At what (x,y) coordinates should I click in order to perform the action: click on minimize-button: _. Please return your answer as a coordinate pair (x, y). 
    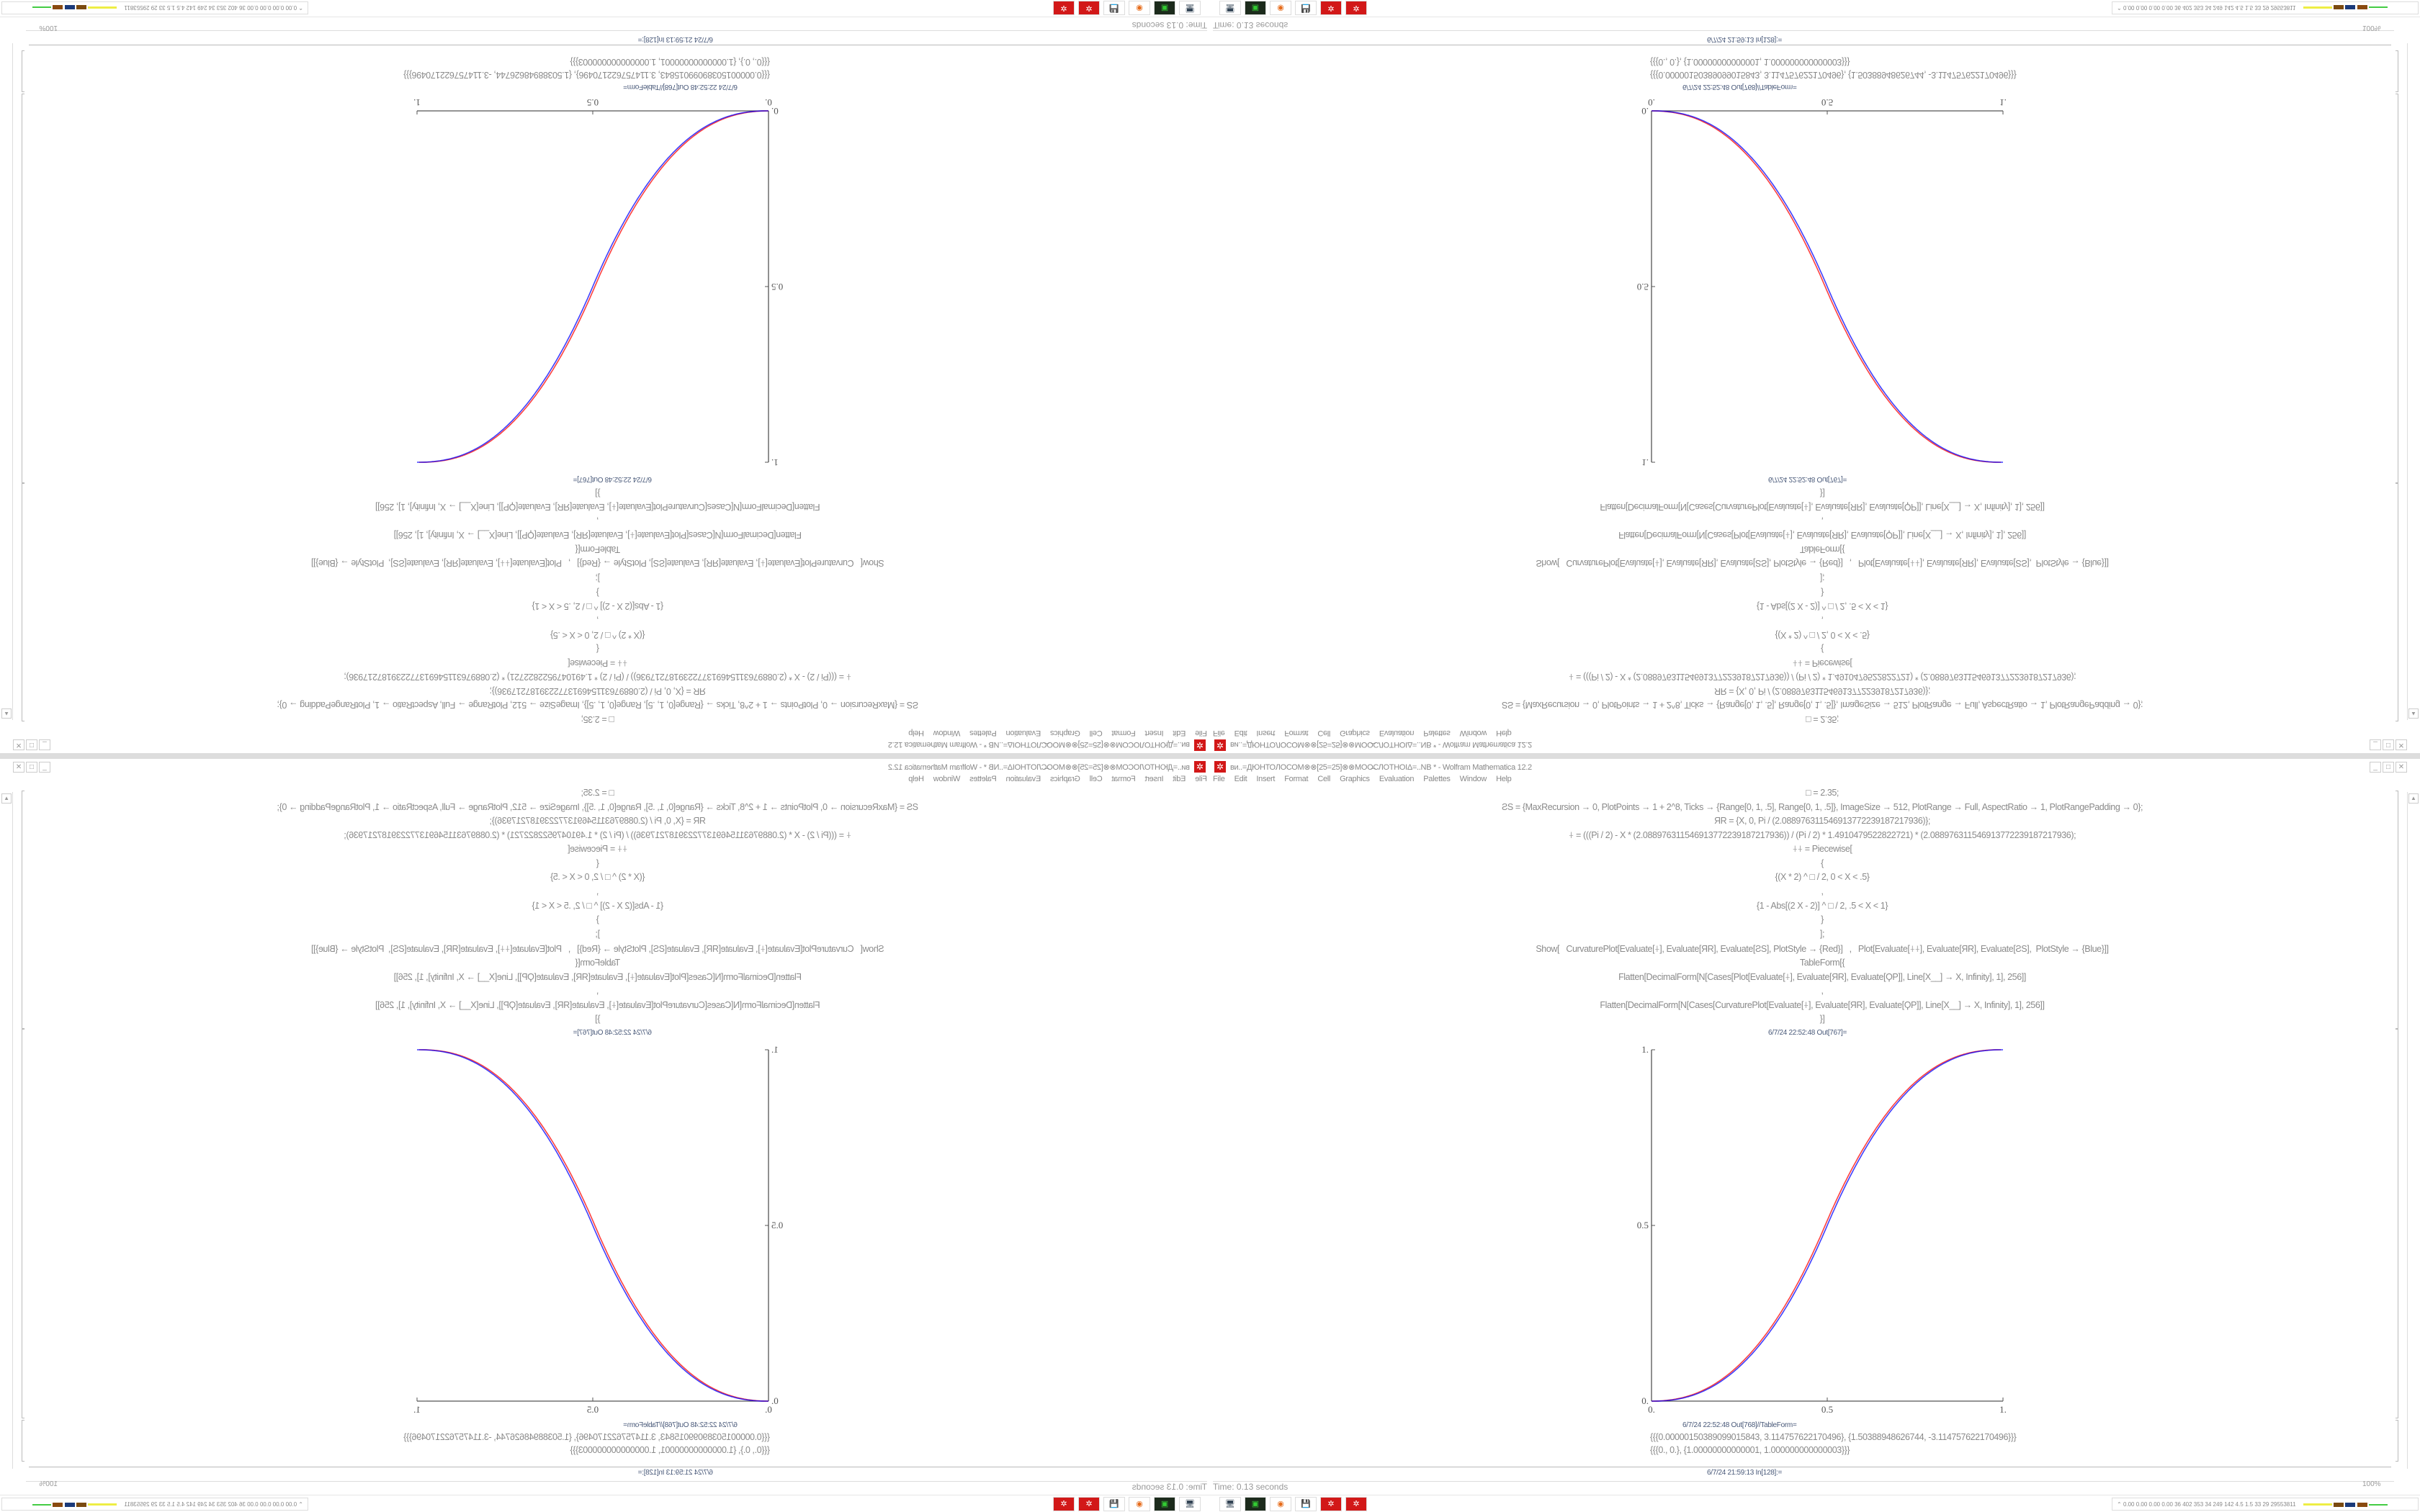
    Looking at the image, I should click on (2375, 767).